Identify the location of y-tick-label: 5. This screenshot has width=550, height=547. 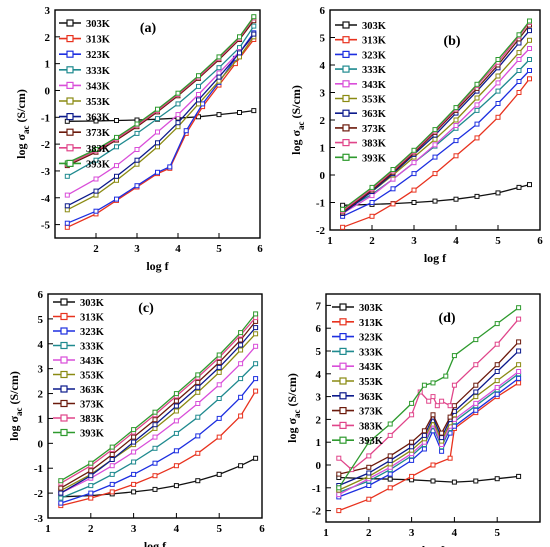
(323, 39).